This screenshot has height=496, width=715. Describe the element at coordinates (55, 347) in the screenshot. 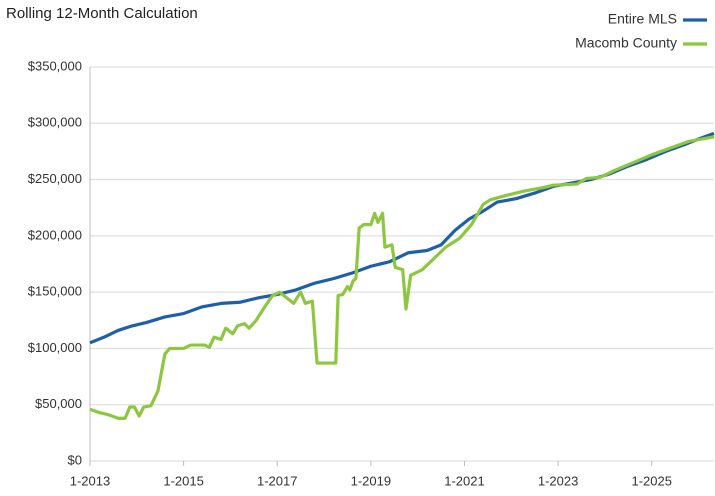

I see `y-tick-label: $100,000` at that location.